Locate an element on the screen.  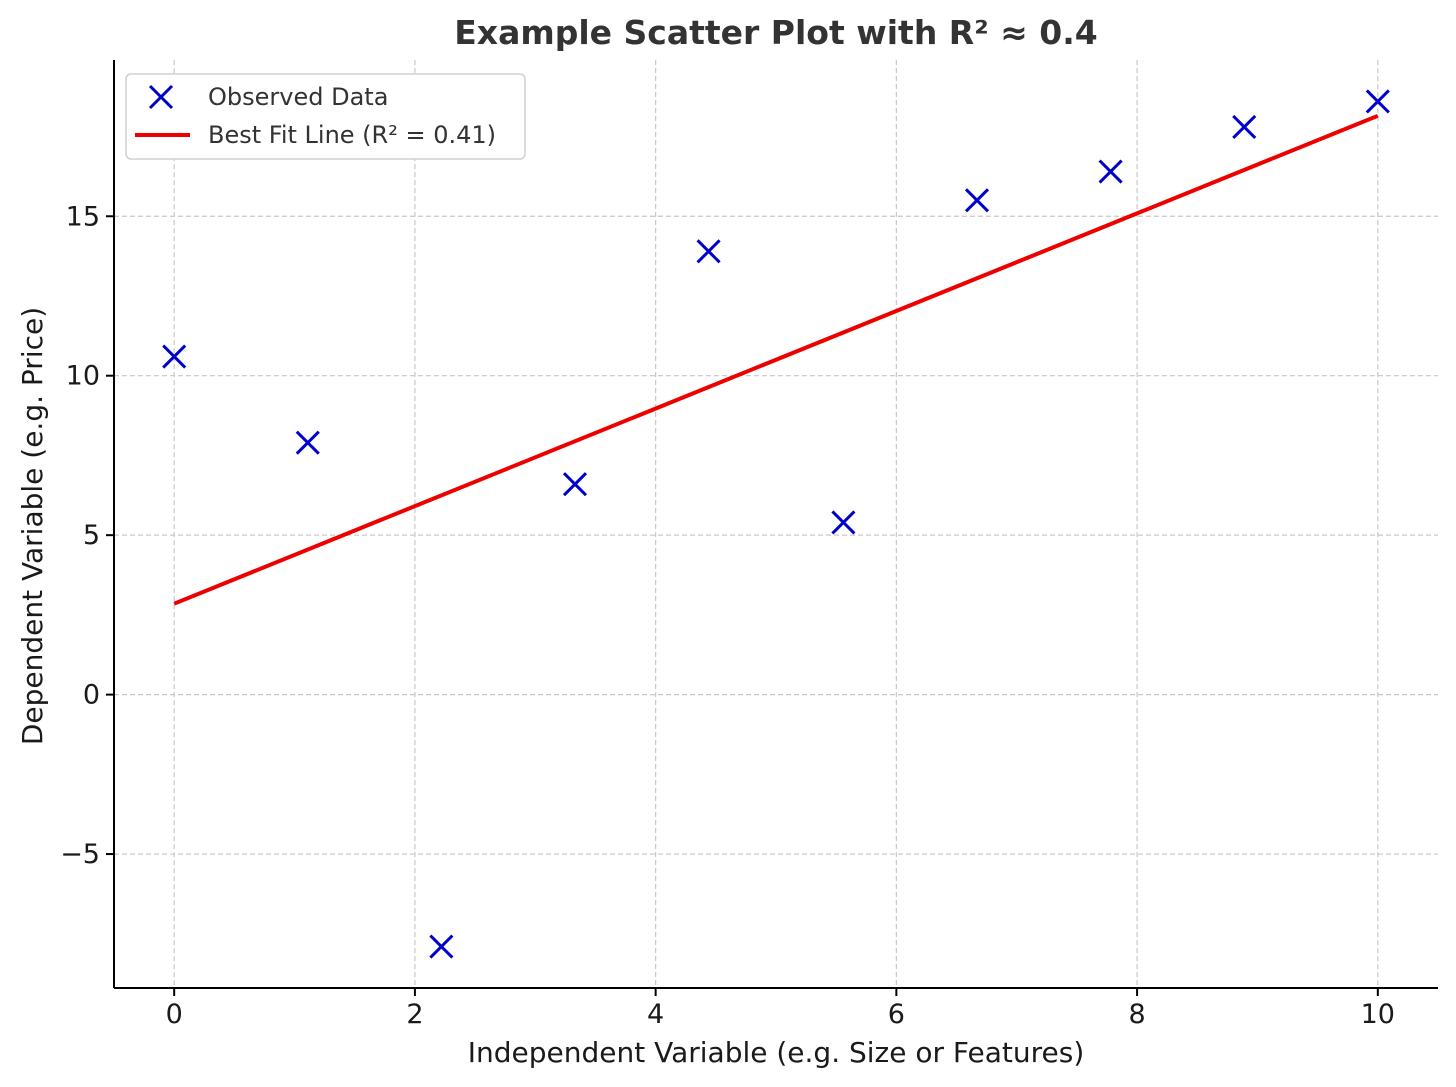
chart-title: Example Scatter Plot with R² ≈ 0.4 is located at coordinates (776, 32).